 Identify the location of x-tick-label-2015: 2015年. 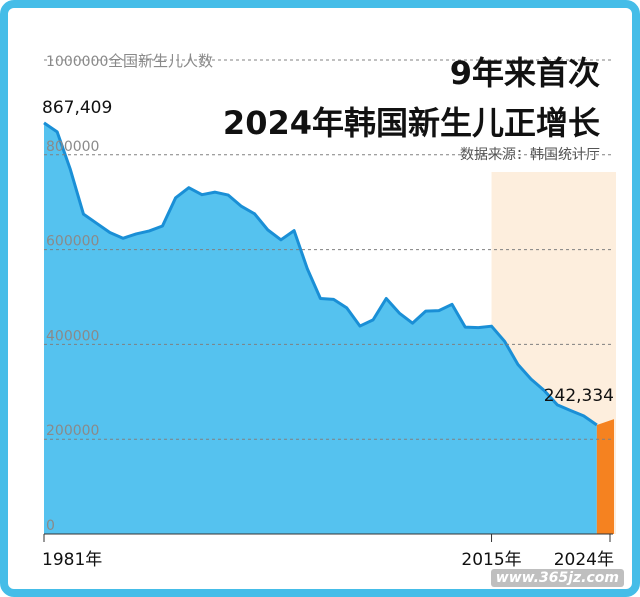
(491, 560).